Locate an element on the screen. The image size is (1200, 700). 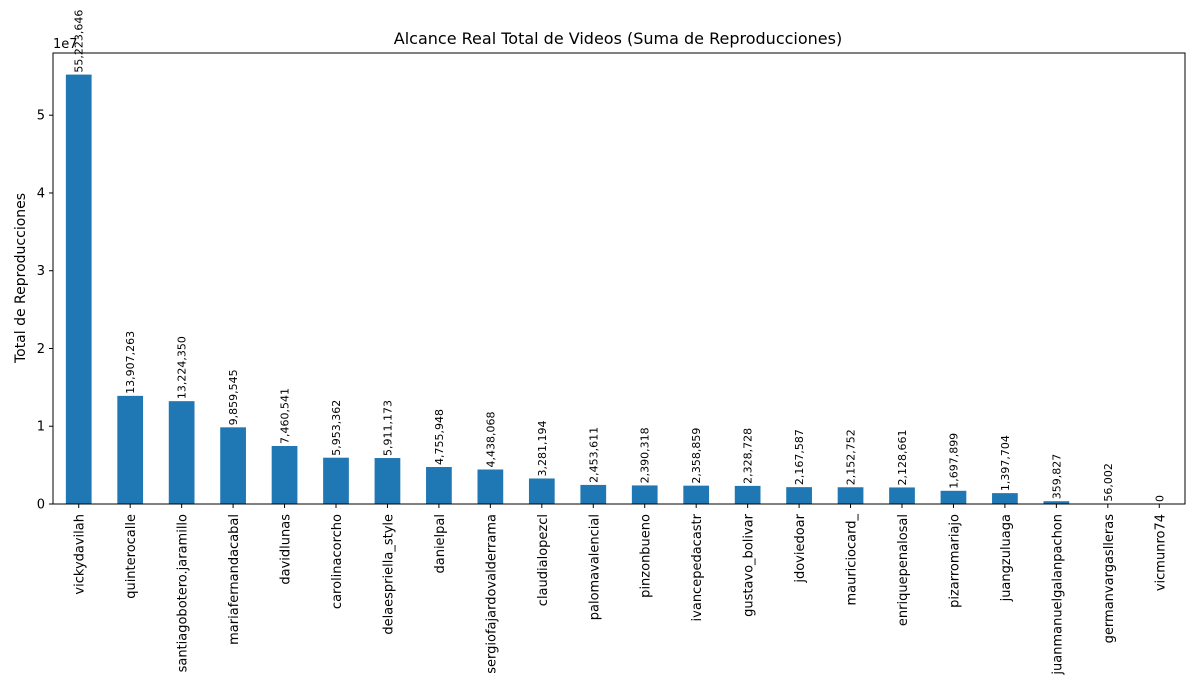
x-tick-label-gustavo_bolivar: gustavo_bolivar is located at coordinates (749, 565).